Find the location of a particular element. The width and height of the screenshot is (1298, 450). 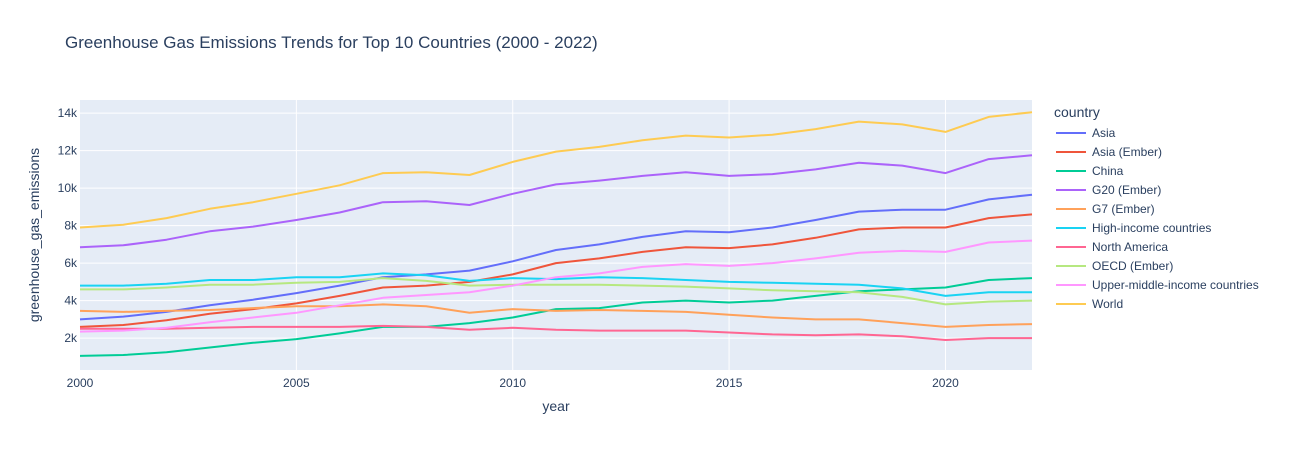

legend-label: World is located at coordinates (1108, 303).